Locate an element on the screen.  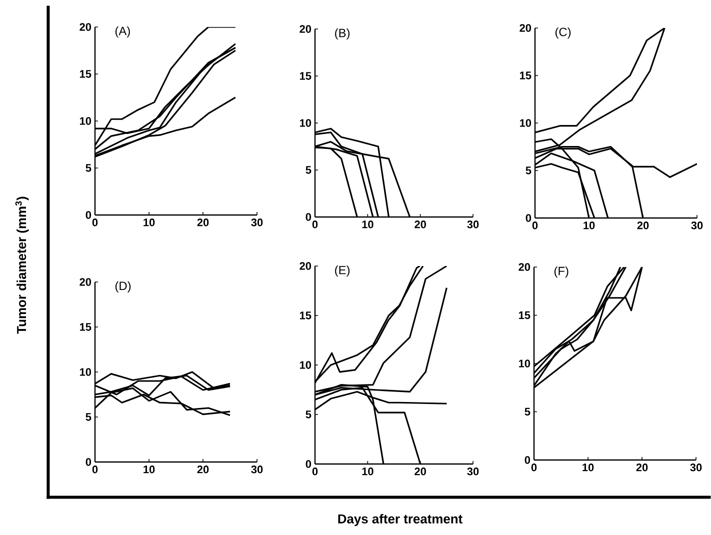
chart-title: (F) is located at coordinates (561, 272).